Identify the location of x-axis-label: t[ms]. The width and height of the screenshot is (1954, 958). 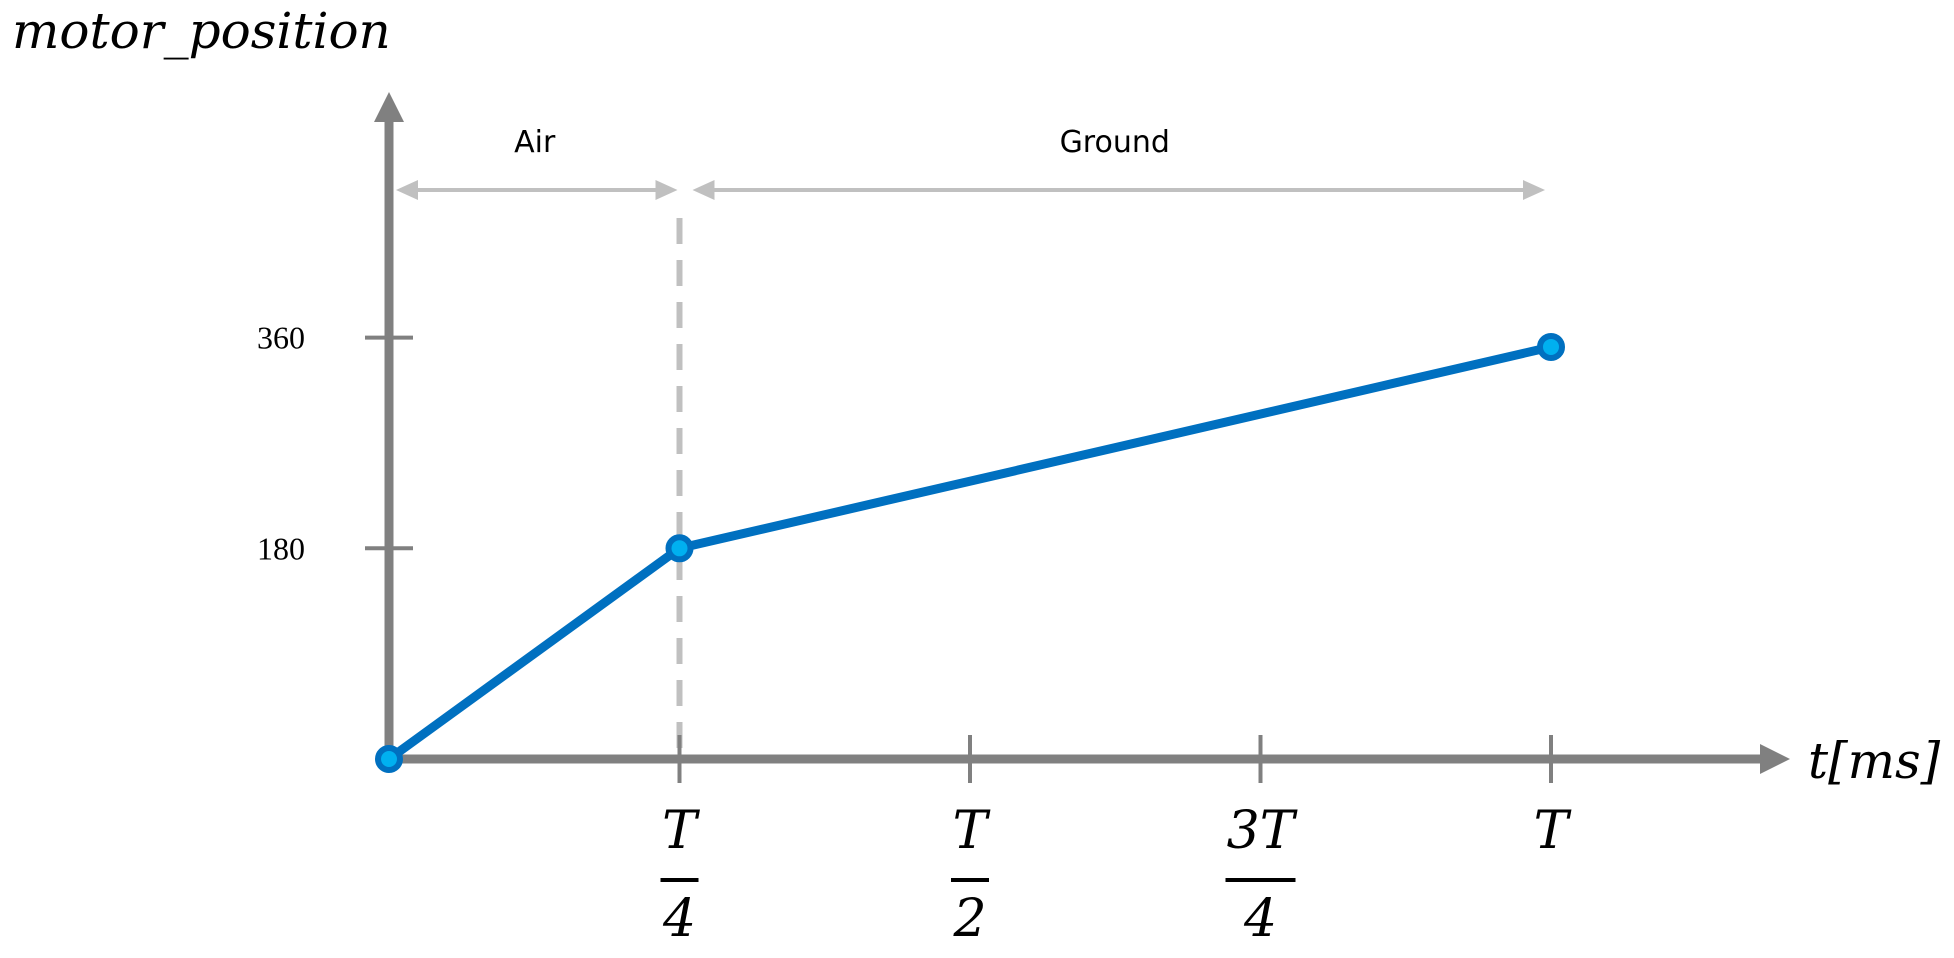
(1874, 761).